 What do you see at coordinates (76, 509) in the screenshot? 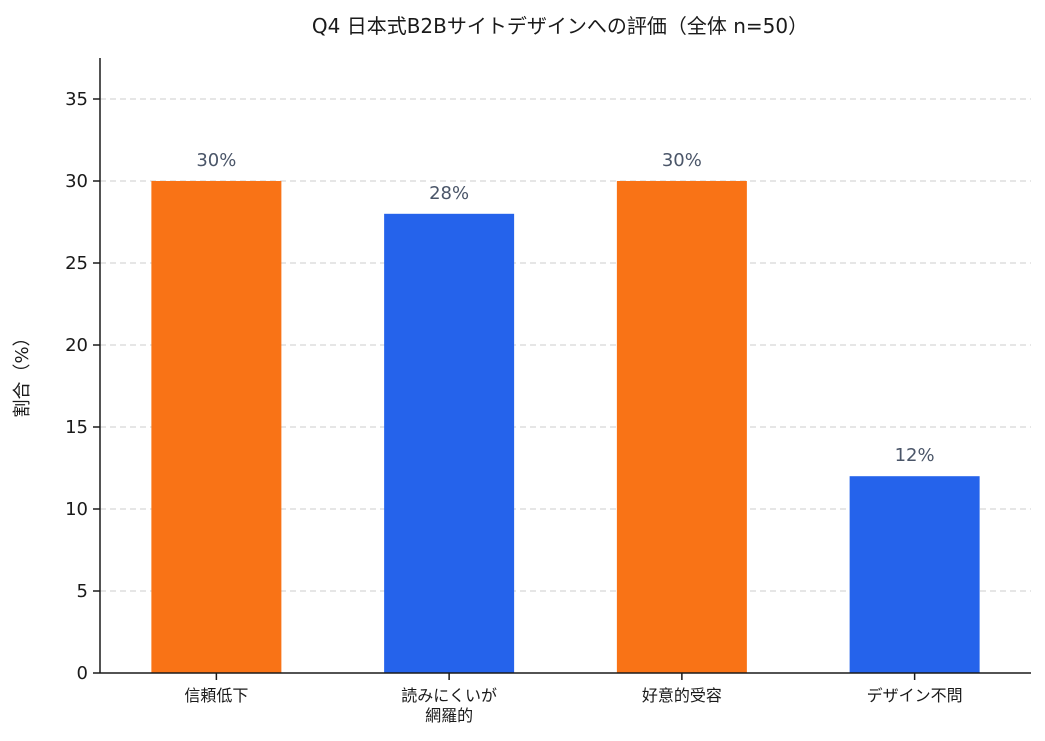
I see `y-tick-label: 10` at bounding box center [76, 509].